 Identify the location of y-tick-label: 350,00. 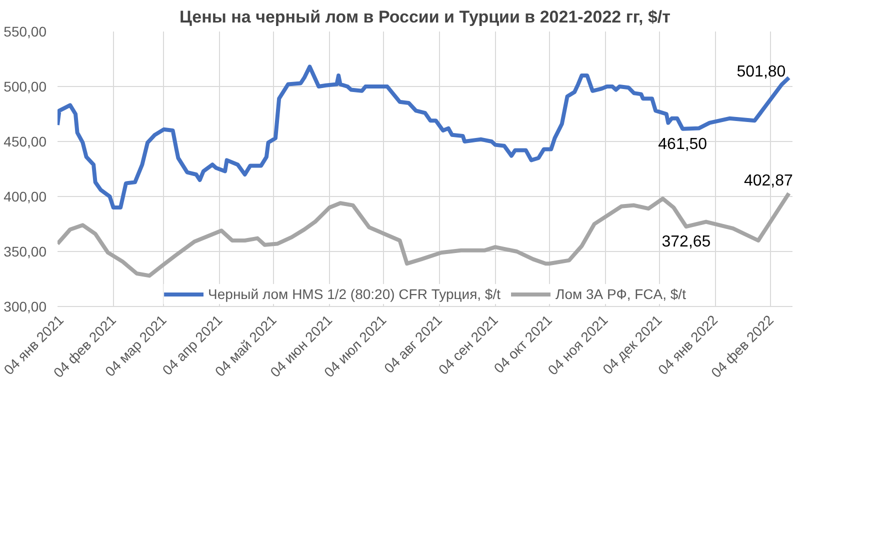
(25, 252).